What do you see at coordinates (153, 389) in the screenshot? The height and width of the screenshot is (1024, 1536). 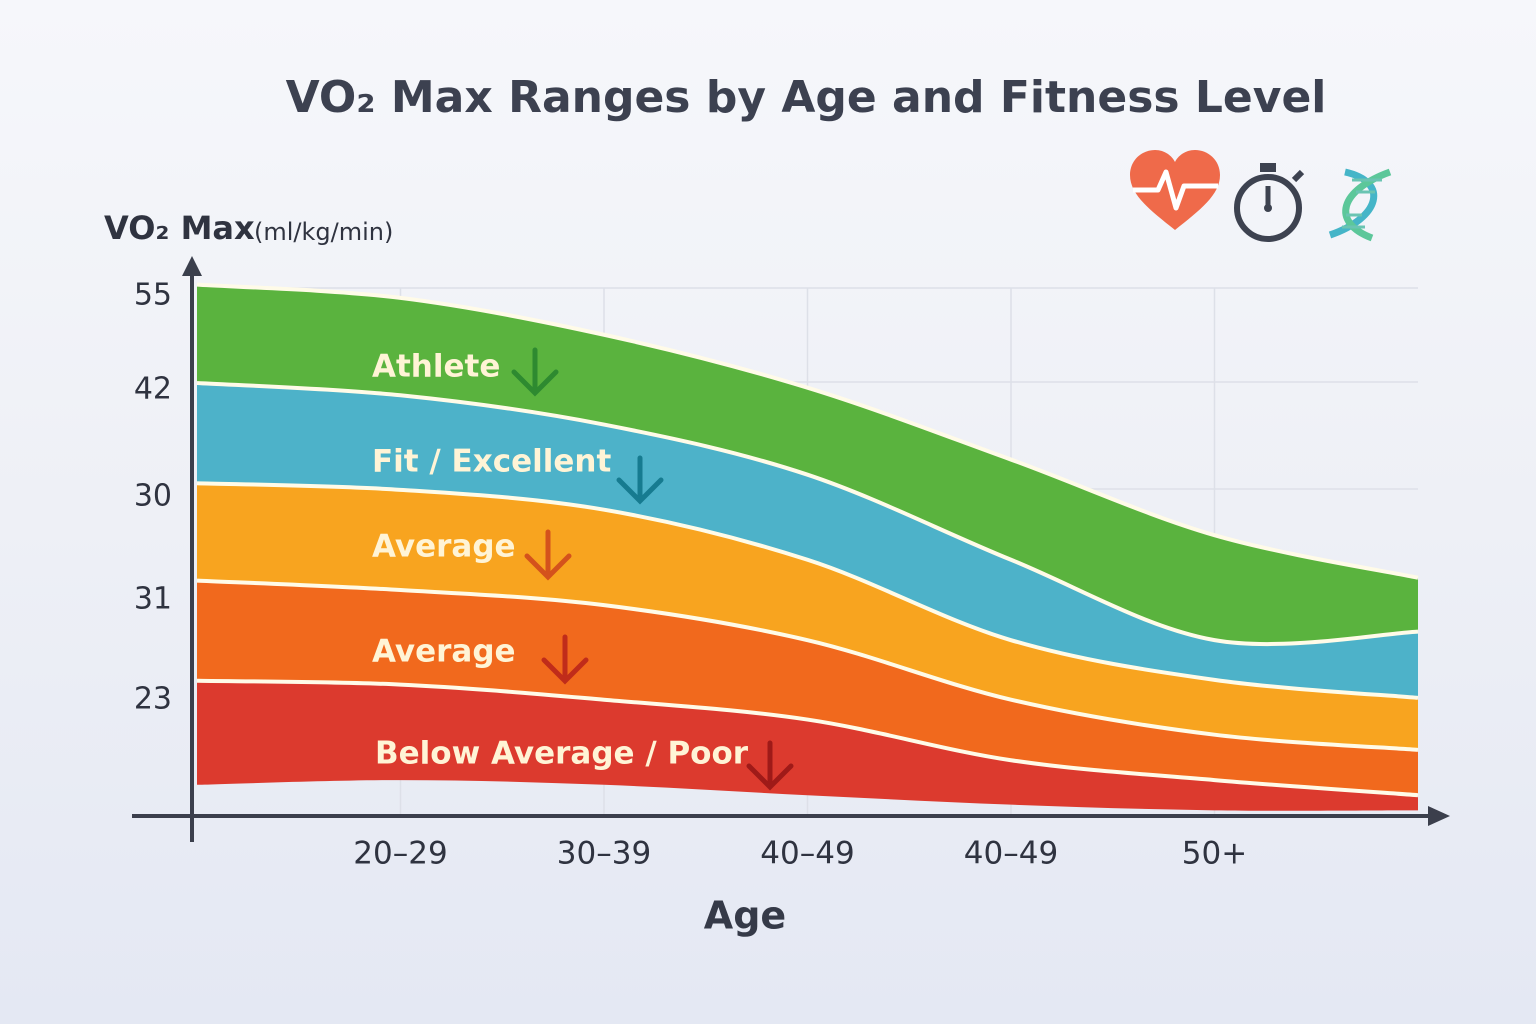 I see `y-tick-label: 42` at bounding box center [153, 389].